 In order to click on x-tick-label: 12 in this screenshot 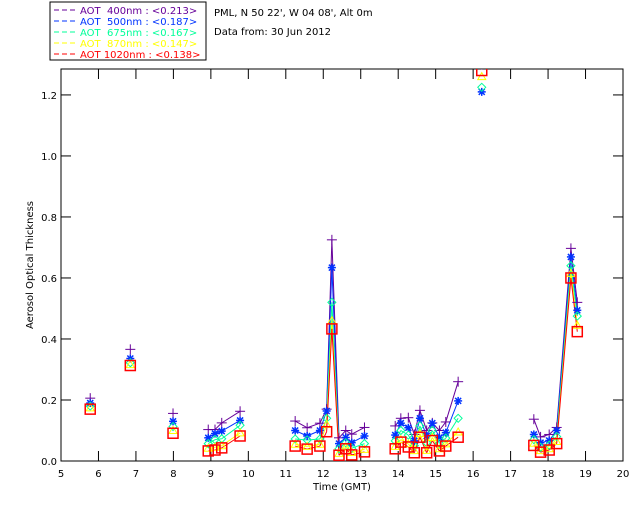, I will do `click(323, 474)`.